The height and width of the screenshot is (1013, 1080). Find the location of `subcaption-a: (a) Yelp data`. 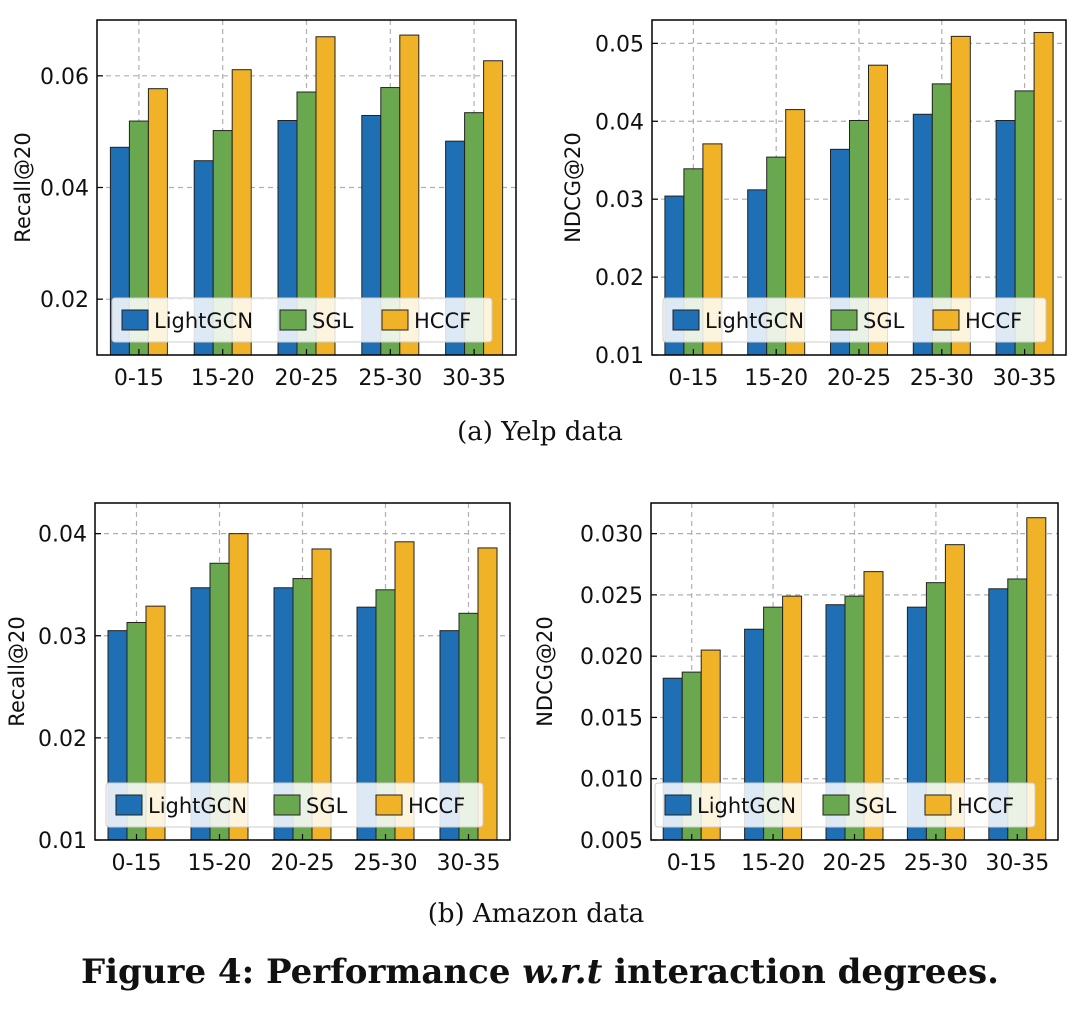

subcaption-a: (a) Yelp data is located at coordinates (540, 432).